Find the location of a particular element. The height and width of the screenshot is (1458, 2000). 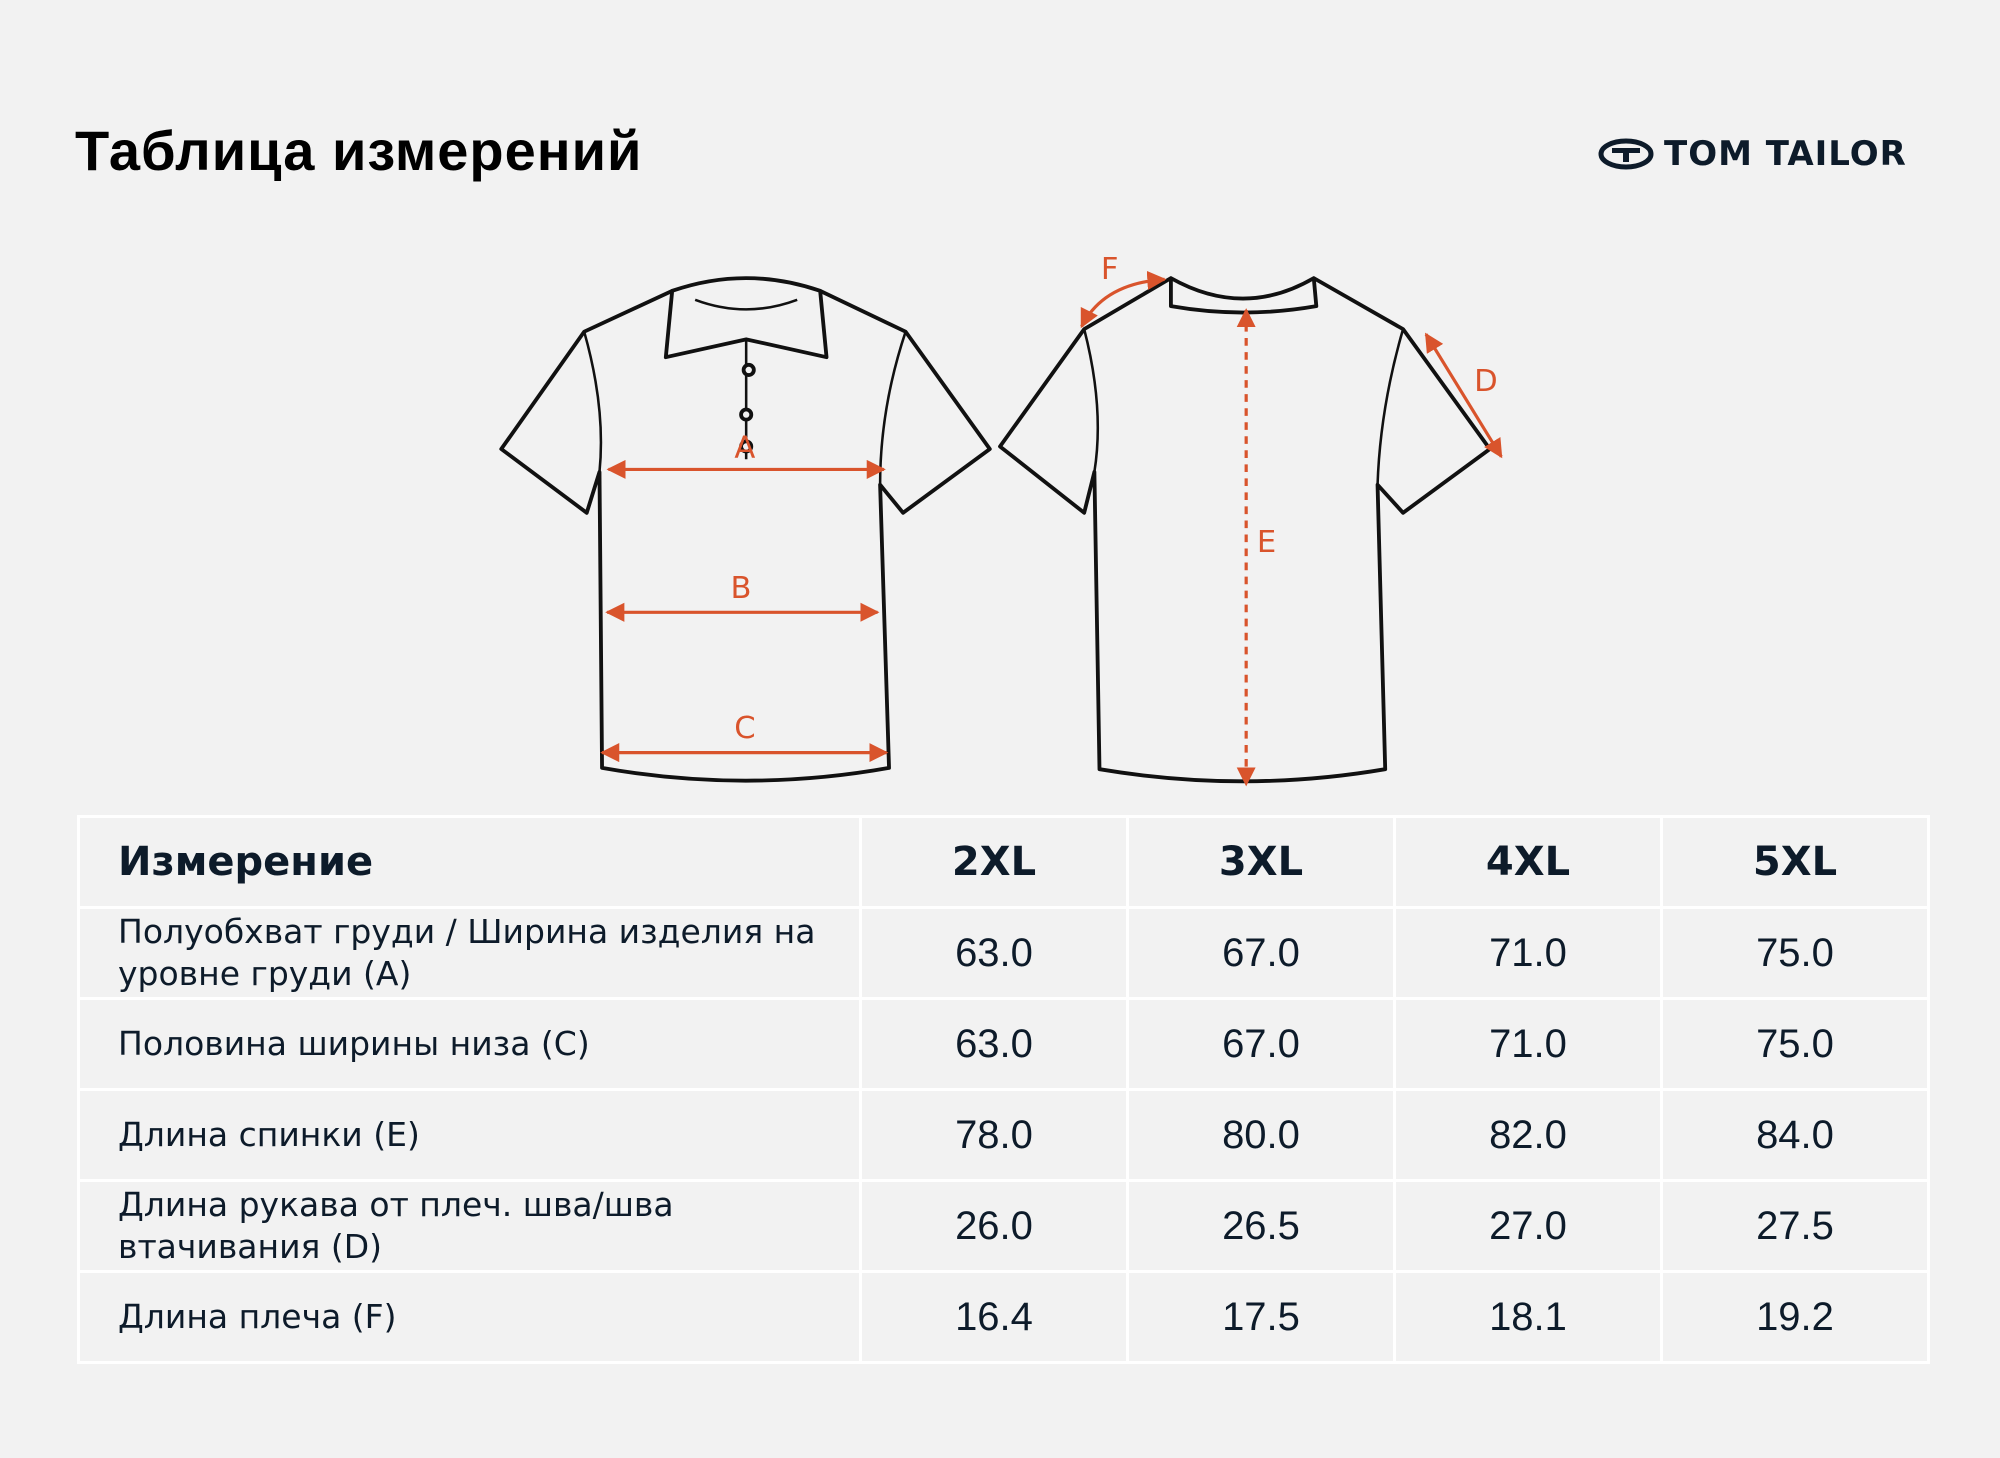

table-row: Длина спинки (E) 78.0 80.0 82.0 84.0 is located at coordinates (1003, 1135).